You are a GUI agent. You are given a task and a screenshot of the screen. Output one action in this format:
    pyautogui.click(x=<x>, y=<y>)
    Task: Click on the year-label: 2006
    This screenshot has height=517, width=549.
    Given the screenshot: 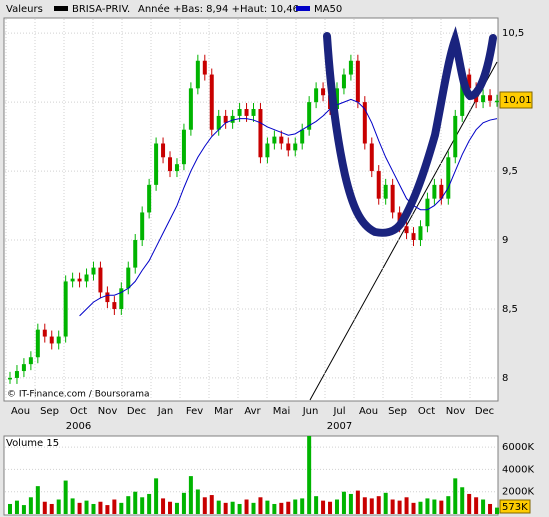 What is the action you would take?
    pyautogui.click(x=78, y=426)
    